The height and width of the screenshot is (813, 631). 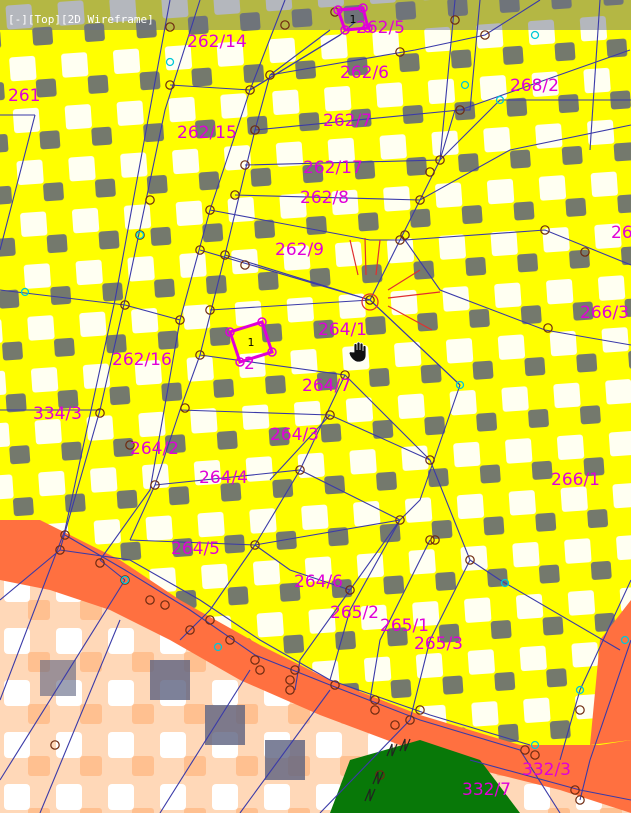 I want to click on selected-point-marker, so click(x=395, y=284).